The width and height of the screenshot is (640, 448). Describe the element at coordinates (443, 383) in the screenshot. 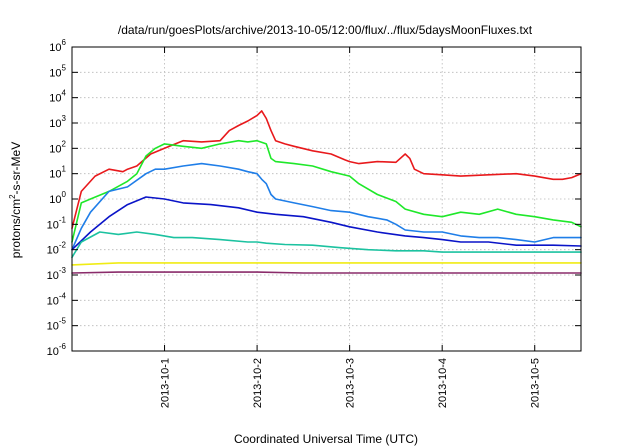

I see `x-tick-label: 2013-10-4` at that location.